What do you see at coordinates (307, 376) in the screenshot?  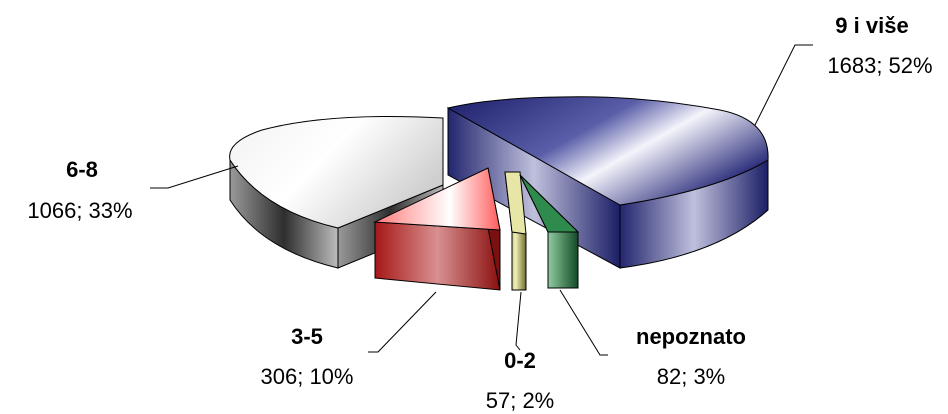 I see `label-value-3-5: 306; 10%` at bounding box center [307, 376].